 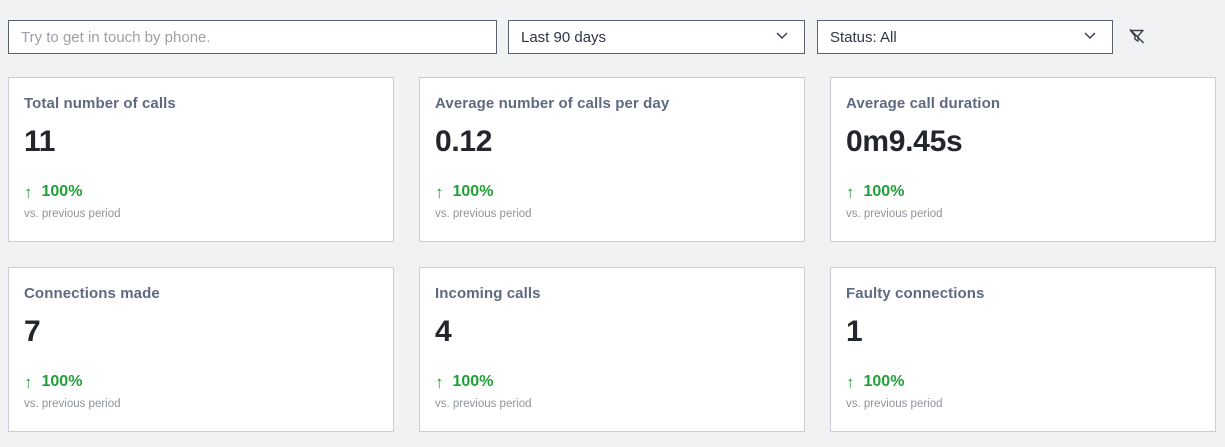 I want to click on card-title: Connections made, so click(x=92, y=293).